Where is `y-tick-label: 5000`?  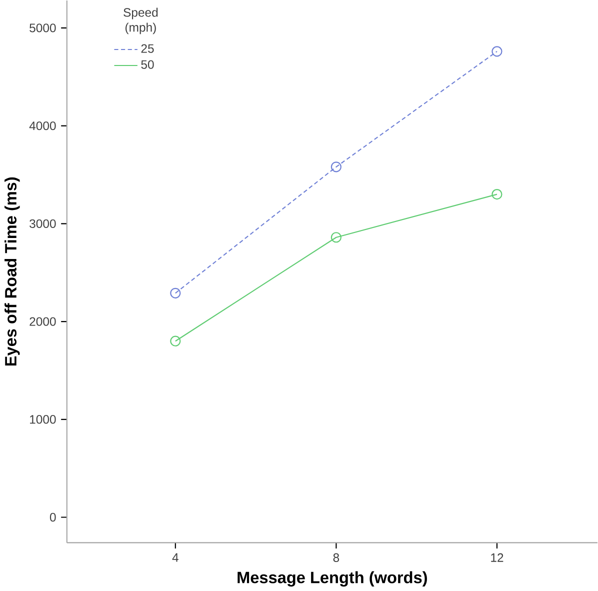
y-tick-label: 5000 is located at coordinates (43, 28).